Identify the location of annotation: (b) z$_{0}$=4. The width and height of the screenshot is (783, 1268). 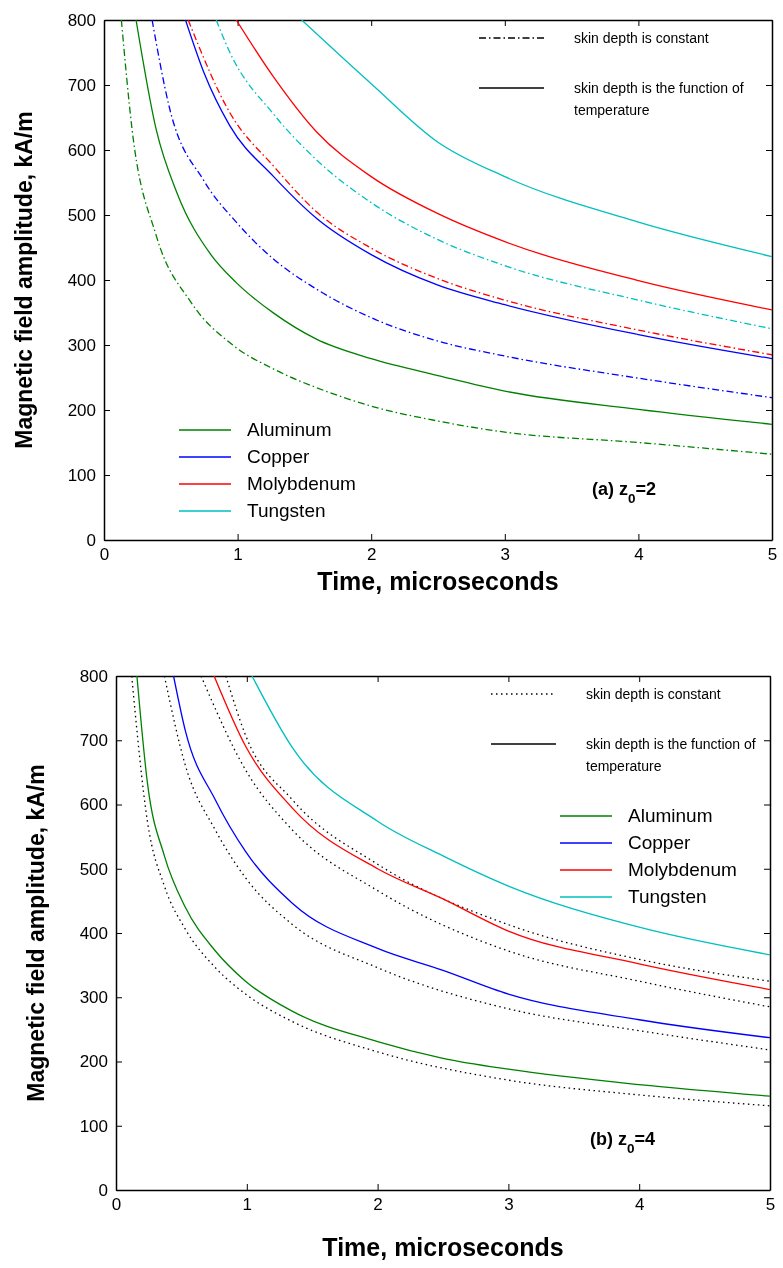
(623, 1142).